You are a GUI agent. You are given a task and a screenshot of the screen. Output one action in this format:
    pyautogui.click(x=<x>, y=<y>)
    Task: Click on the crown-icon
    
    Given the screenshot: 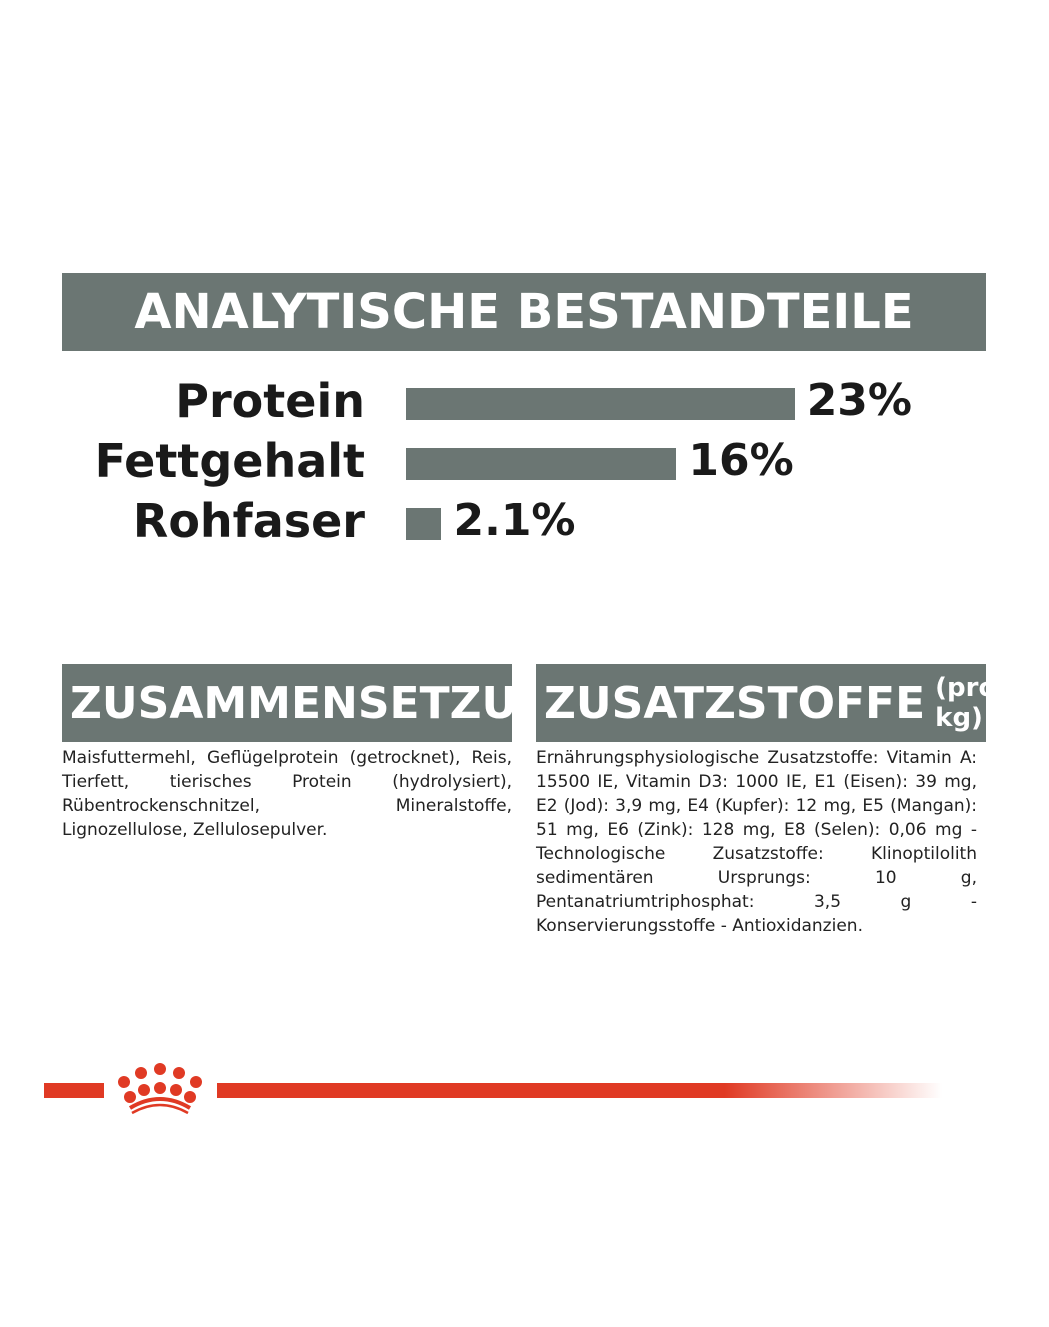 What is the action you would take?
    pyautogui.click(x=160, y=1089)
    